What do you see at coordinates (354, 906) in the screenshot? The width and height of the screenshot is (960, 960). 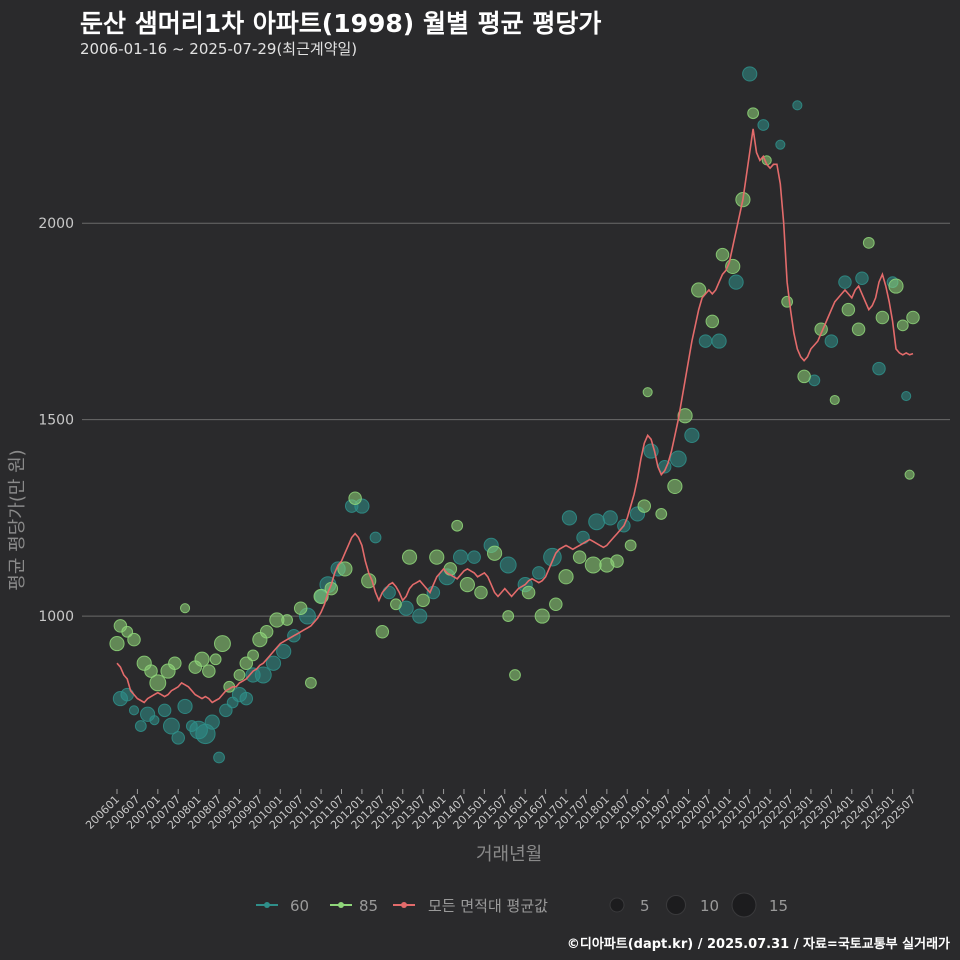 I see `legend-item-85: 85` at bounding box center [354, 906].